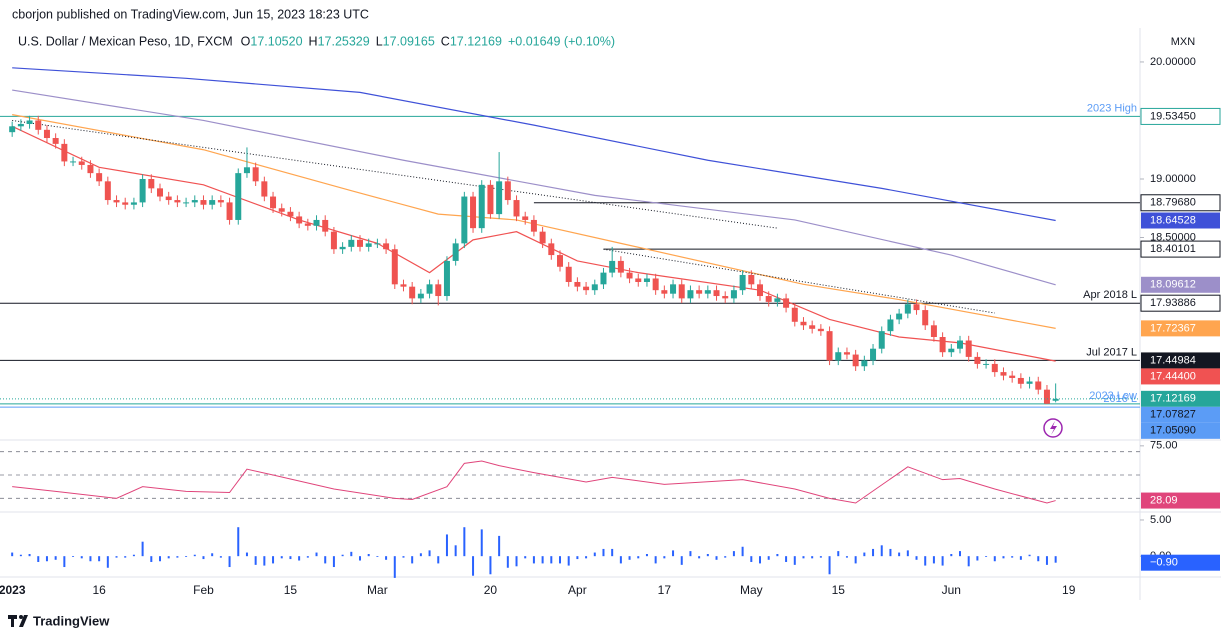 This screenshot has height=640, width=1221. Describe the element at coordinates (18, 621) in the screenshot. I see `tradingview-logo` at that location.